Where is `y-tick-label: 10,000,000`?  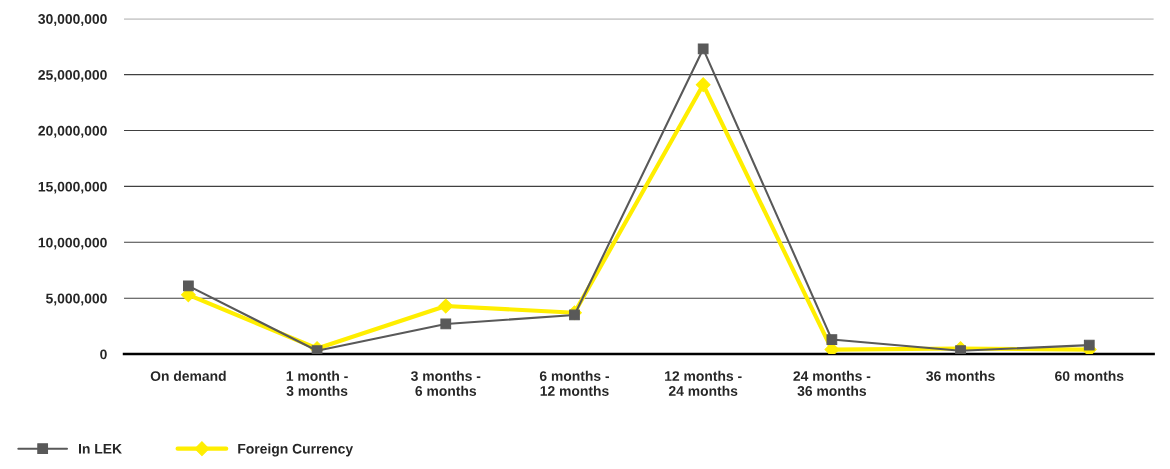 y-tick-label: 10,000,000 is located at coordinates (72, 243).